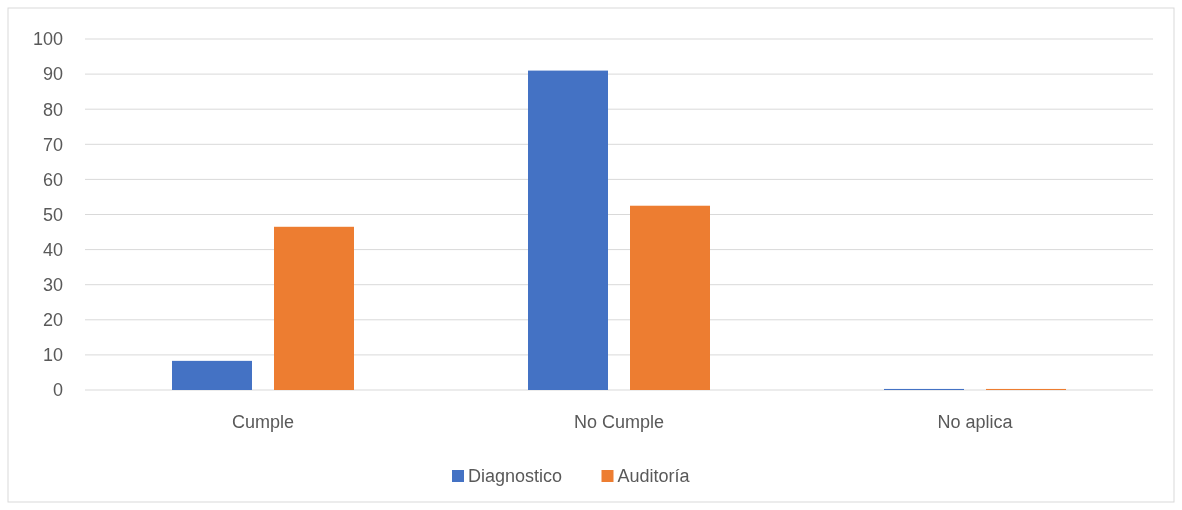 The width and height of the screenshot is (1182, 510). I want to click on x-tick-label: No aplica, so click(975, 422).